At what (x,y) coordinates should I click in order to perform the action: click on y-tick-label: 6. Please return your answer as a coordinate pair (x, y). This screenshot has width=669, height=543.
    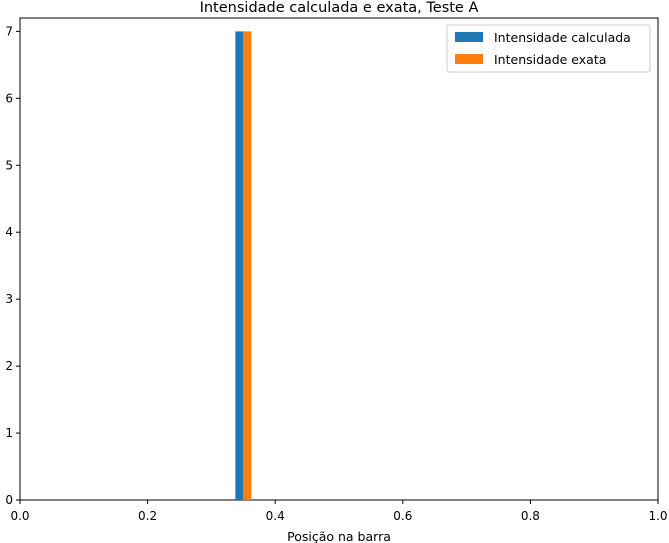
    Looking at the image, I should click on (9, 98).